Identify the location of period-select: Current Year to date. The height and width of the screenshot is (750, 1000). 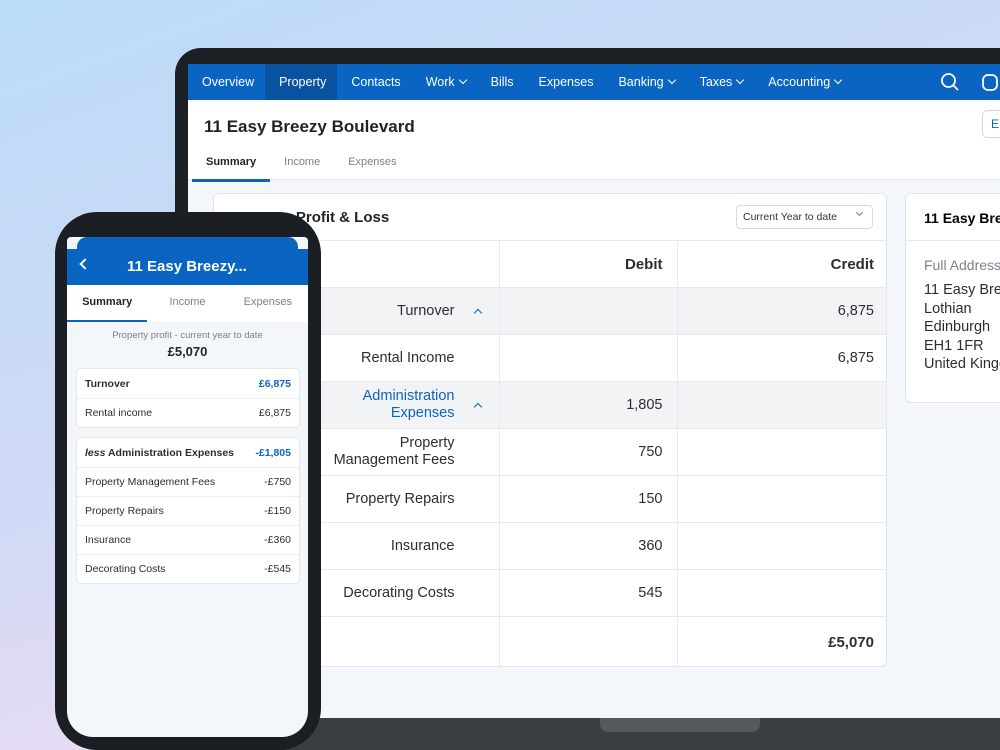
(804, 217).